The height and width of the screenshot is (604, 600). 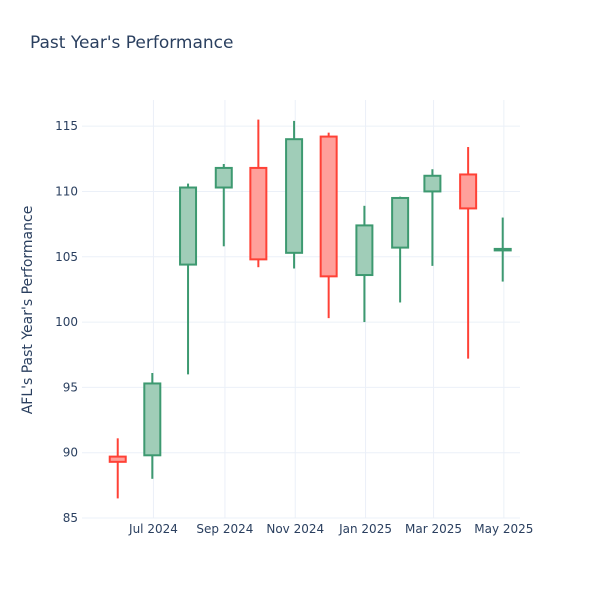 What do you see at coordinates (66, 191) in the screenshot?
I see `y-tick-label: 110` at bounding box center [66, 191].